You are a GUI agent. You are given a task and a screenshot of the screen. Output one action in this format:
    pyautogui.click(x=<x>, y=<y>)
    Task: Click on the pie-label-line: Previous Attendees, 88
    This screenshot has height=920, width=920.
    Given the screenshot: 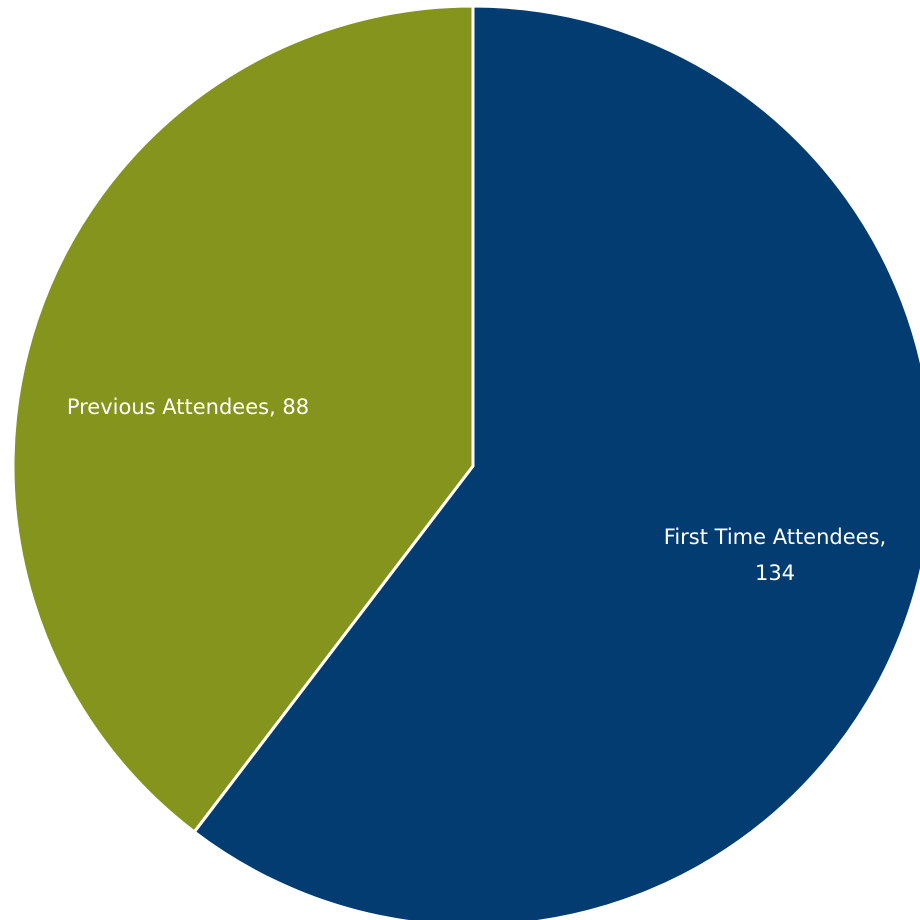 What is the action you would take?
    pyautogui.click(x=188, y=407)
    